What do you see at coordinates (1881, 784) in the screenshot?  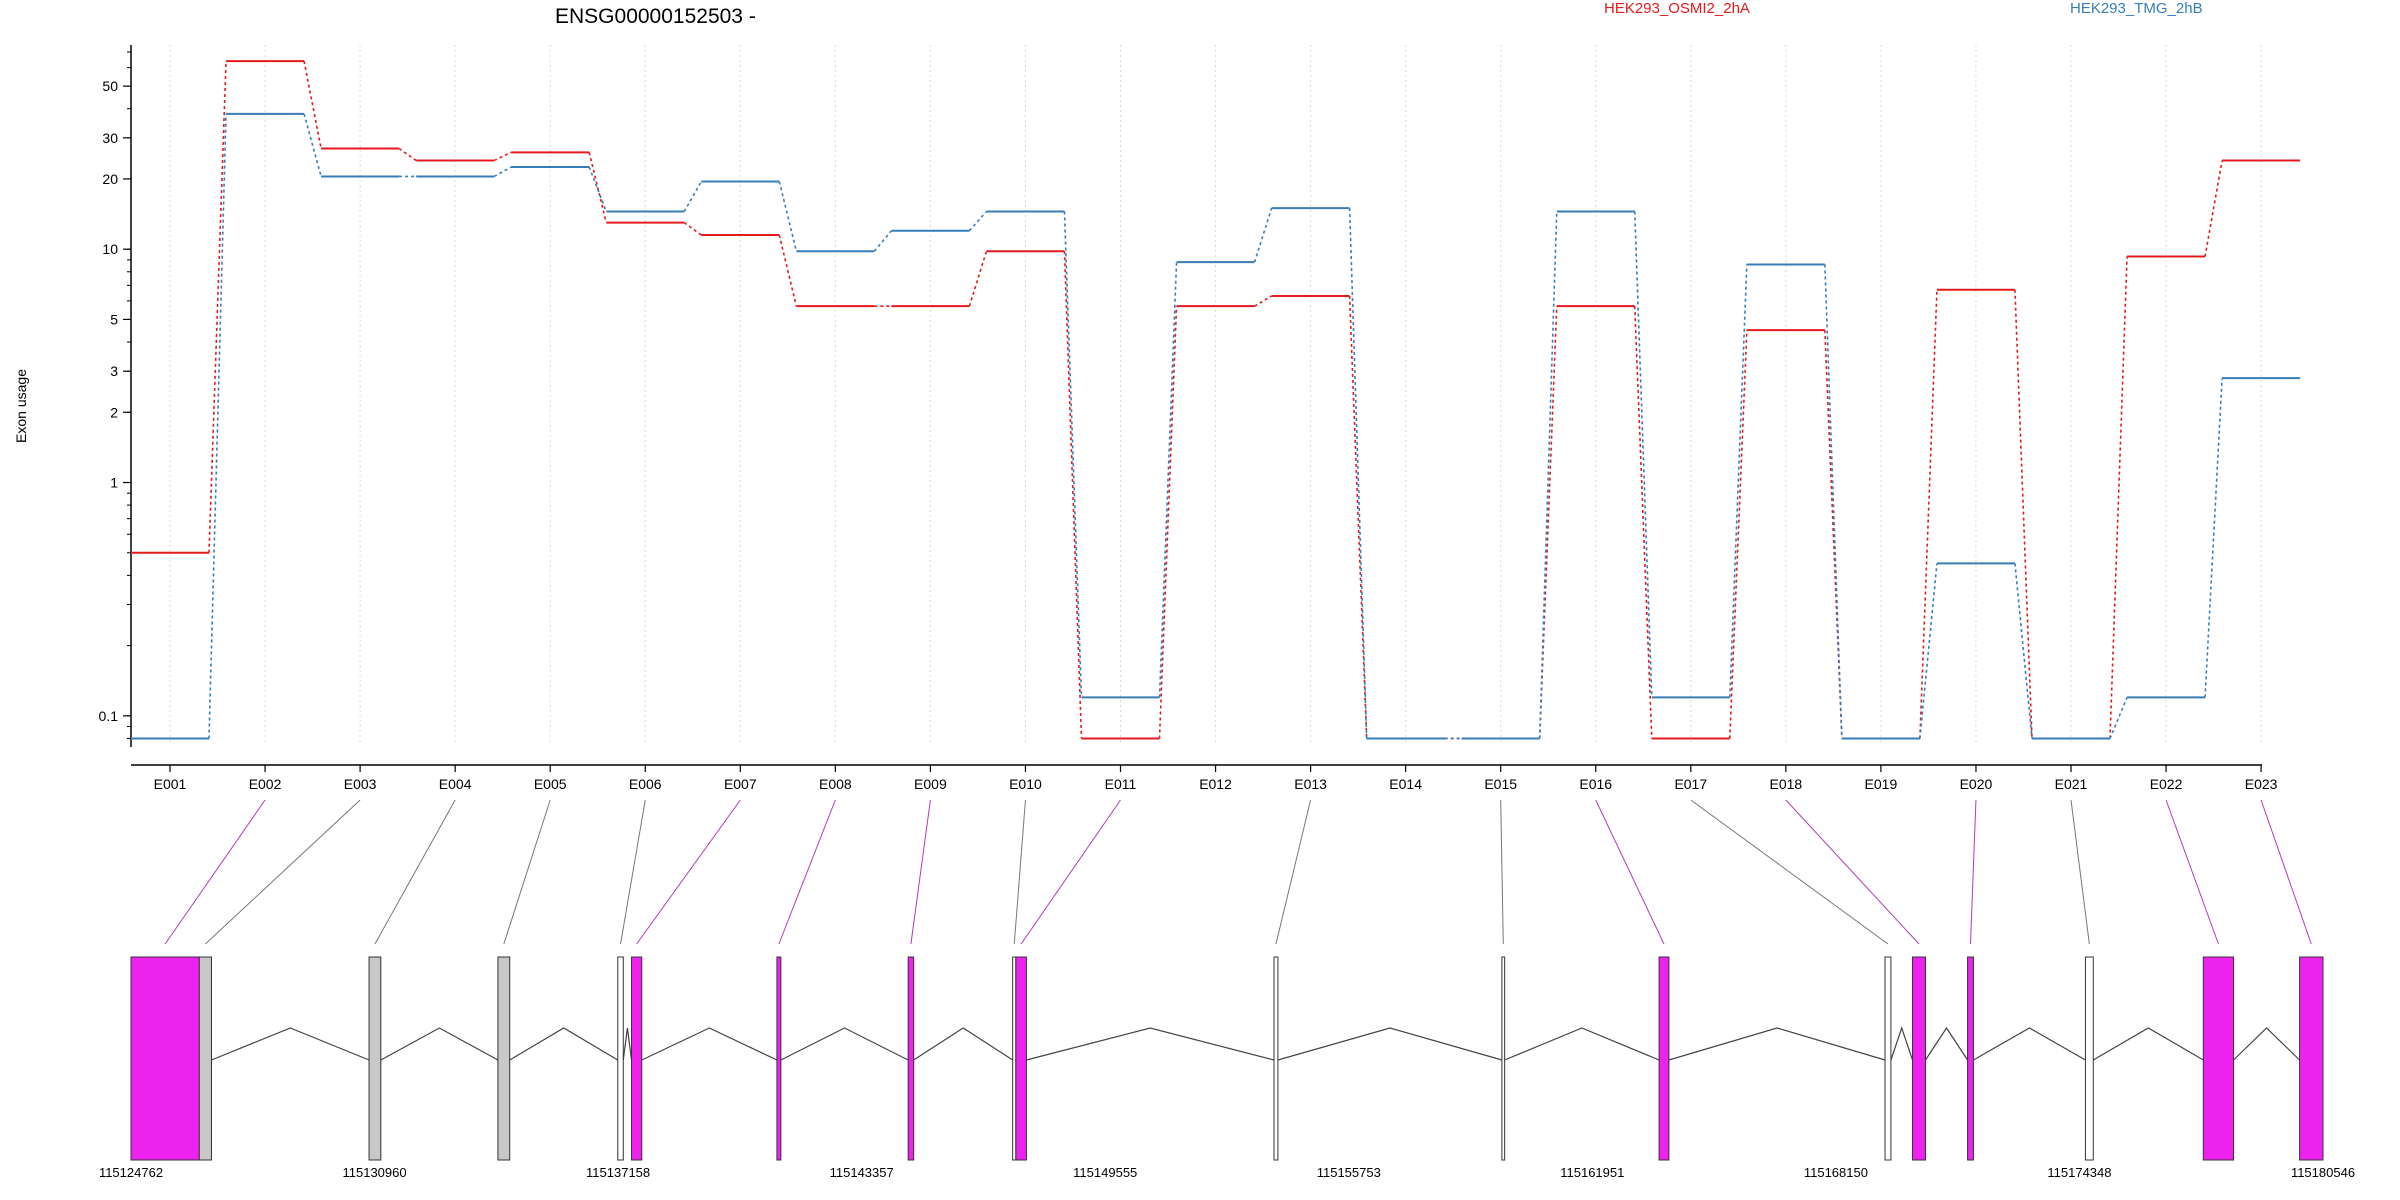 I see `x-tick-label: E019` at bounding box center [1881, 784].